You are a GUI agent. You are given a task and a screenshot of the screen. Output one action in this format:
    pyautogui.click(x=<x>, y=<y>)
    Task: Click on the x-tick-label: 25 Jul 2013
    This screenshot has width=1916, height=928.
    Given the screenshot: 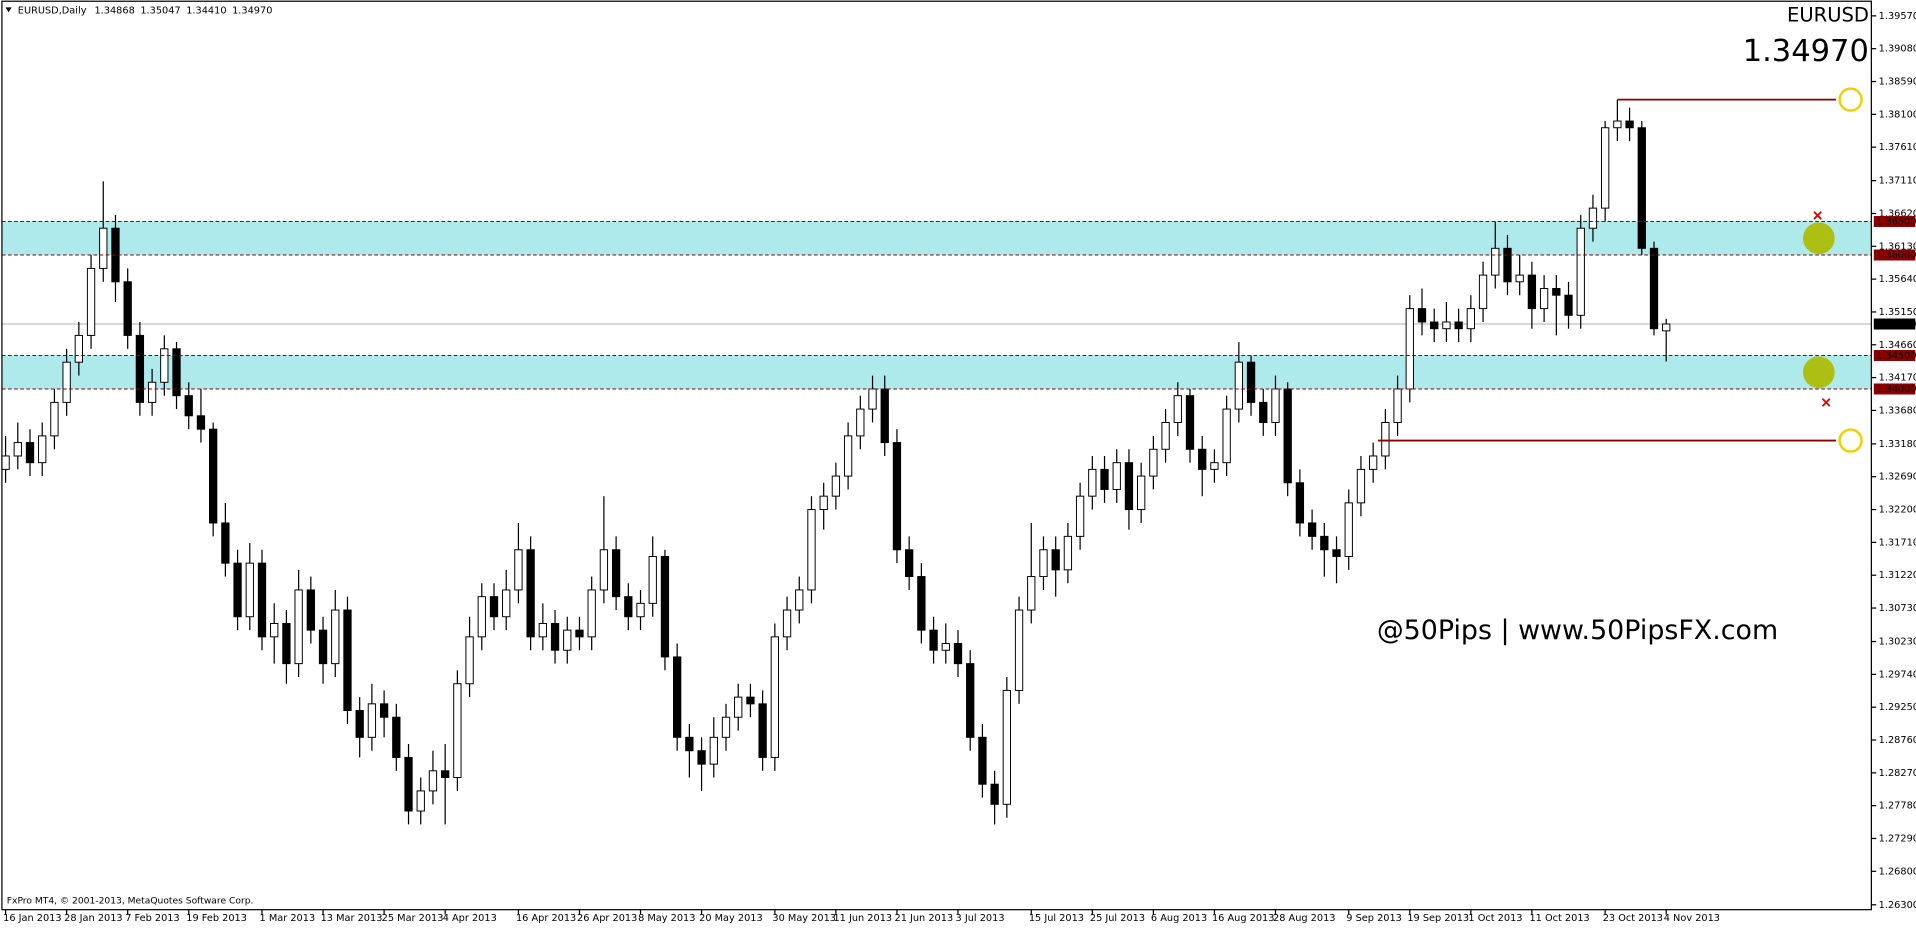 What is the action you would take?
    pyautogui.click(x=1117, y=918)
    